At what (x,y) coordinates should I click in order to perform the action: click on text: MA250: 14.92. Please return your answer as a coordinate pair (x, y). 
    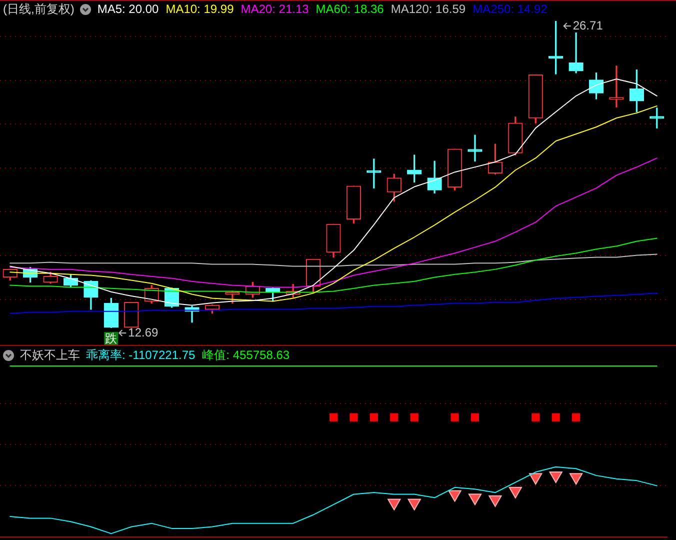
    Looking at the image, I should click on (510, 9).